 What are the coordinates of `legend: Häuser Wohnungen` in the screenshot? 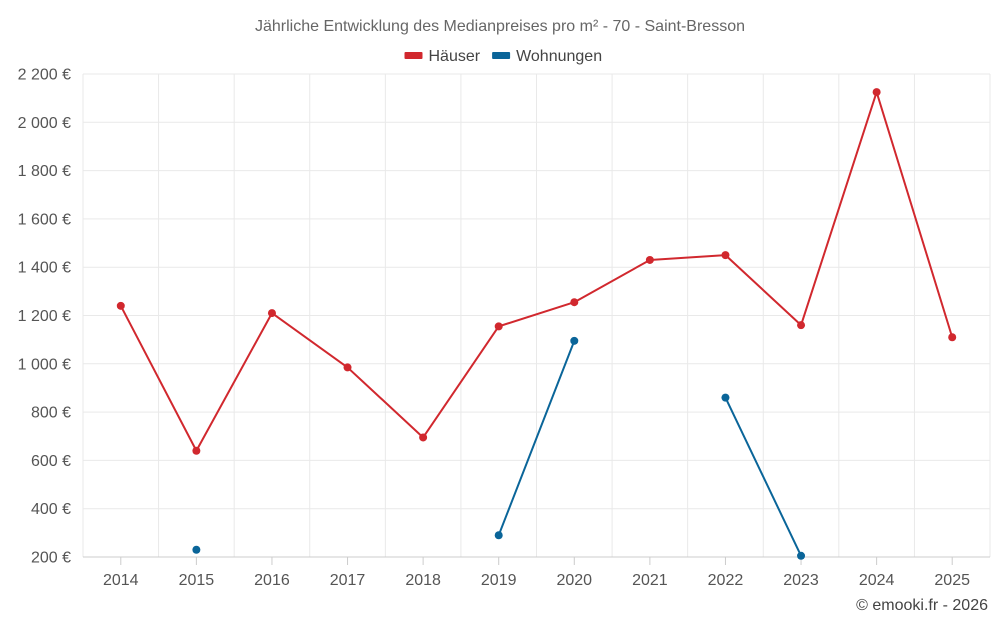 It's located at (503, 56).